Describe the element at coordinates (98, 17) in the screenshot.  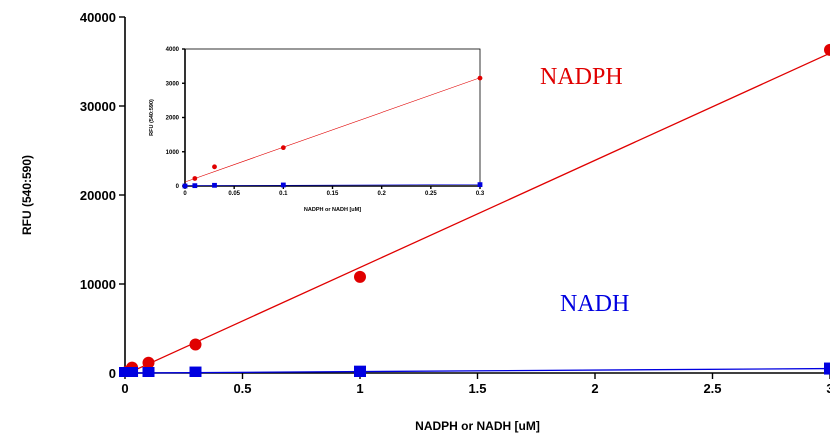
I see `main-y-tick-label: 40000` at that location.